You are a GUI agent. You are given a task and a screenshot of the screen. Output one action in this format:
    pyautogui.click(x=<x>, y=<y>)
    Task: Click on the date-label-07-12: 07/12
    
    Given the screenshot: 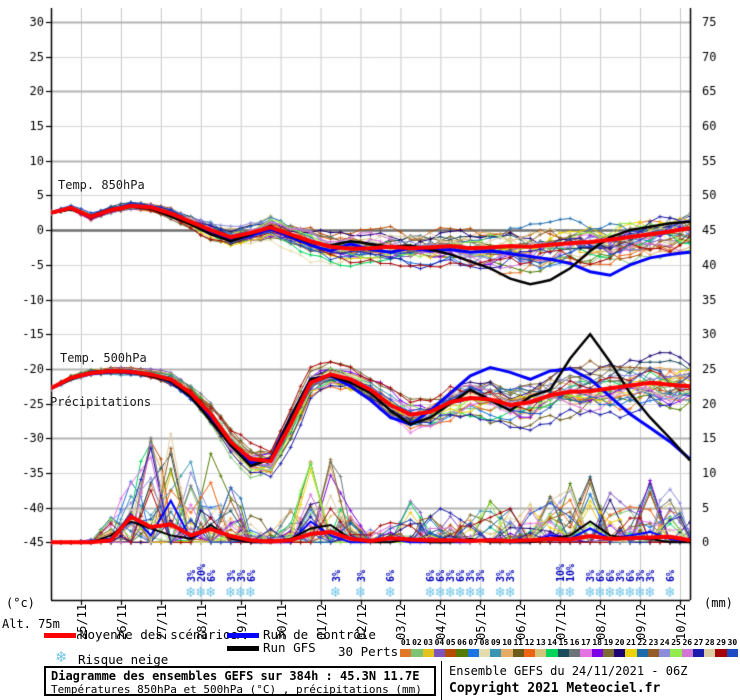 What is the action you would take?
    pyautogui.click(x=561, y=621)
    